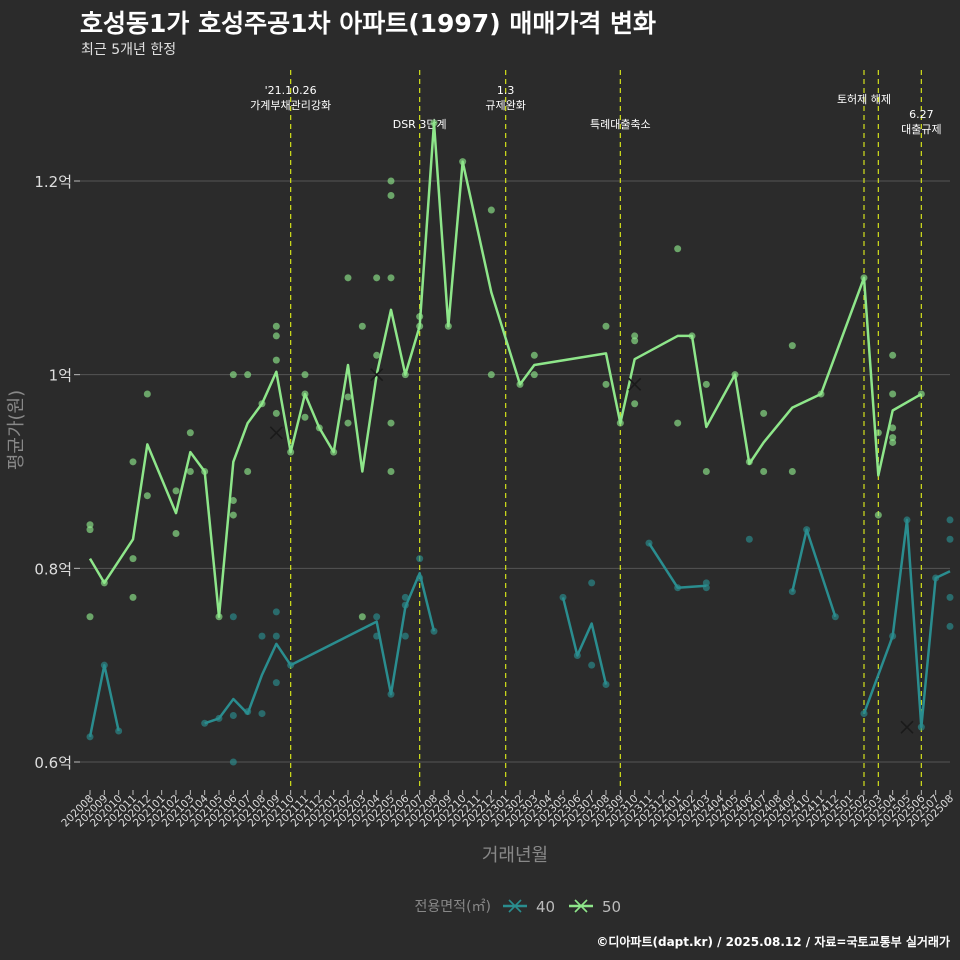 The height and width of the screenshot is (960, 960). What do you see at coordinates (921, 122) in the screenshot?
I see `event-label: 6.27 대출규제` at bounding box center [921, 122].